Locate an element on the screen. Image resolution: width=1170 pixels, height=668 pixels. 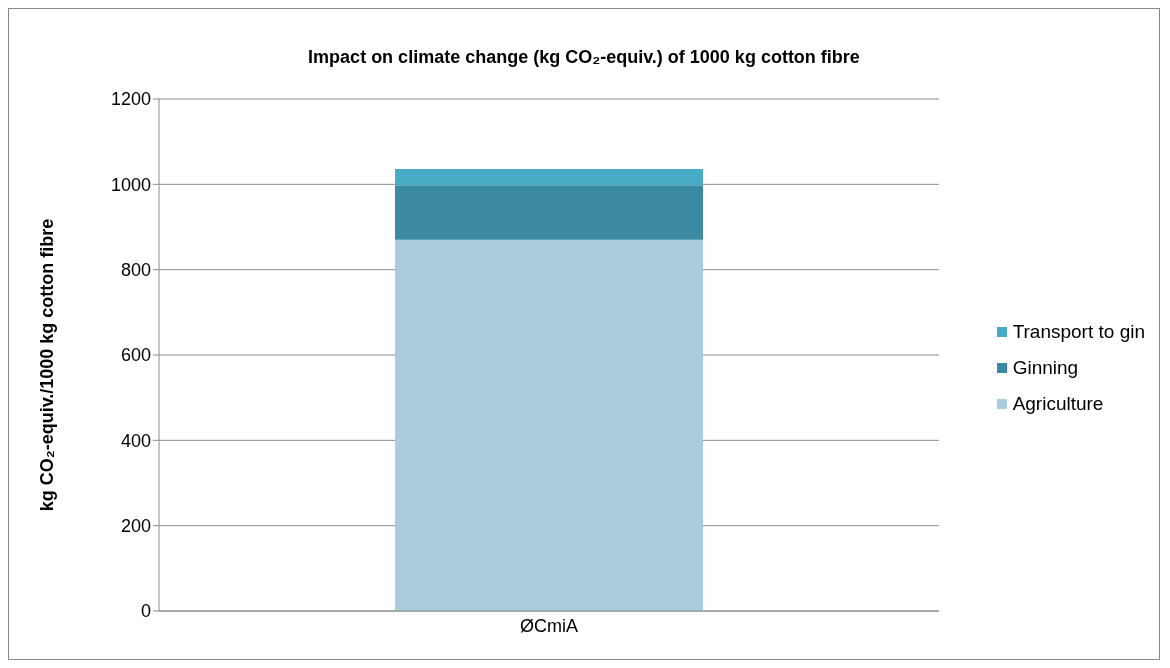
y-tick-label: 800 is located at coordinates (135, 270).